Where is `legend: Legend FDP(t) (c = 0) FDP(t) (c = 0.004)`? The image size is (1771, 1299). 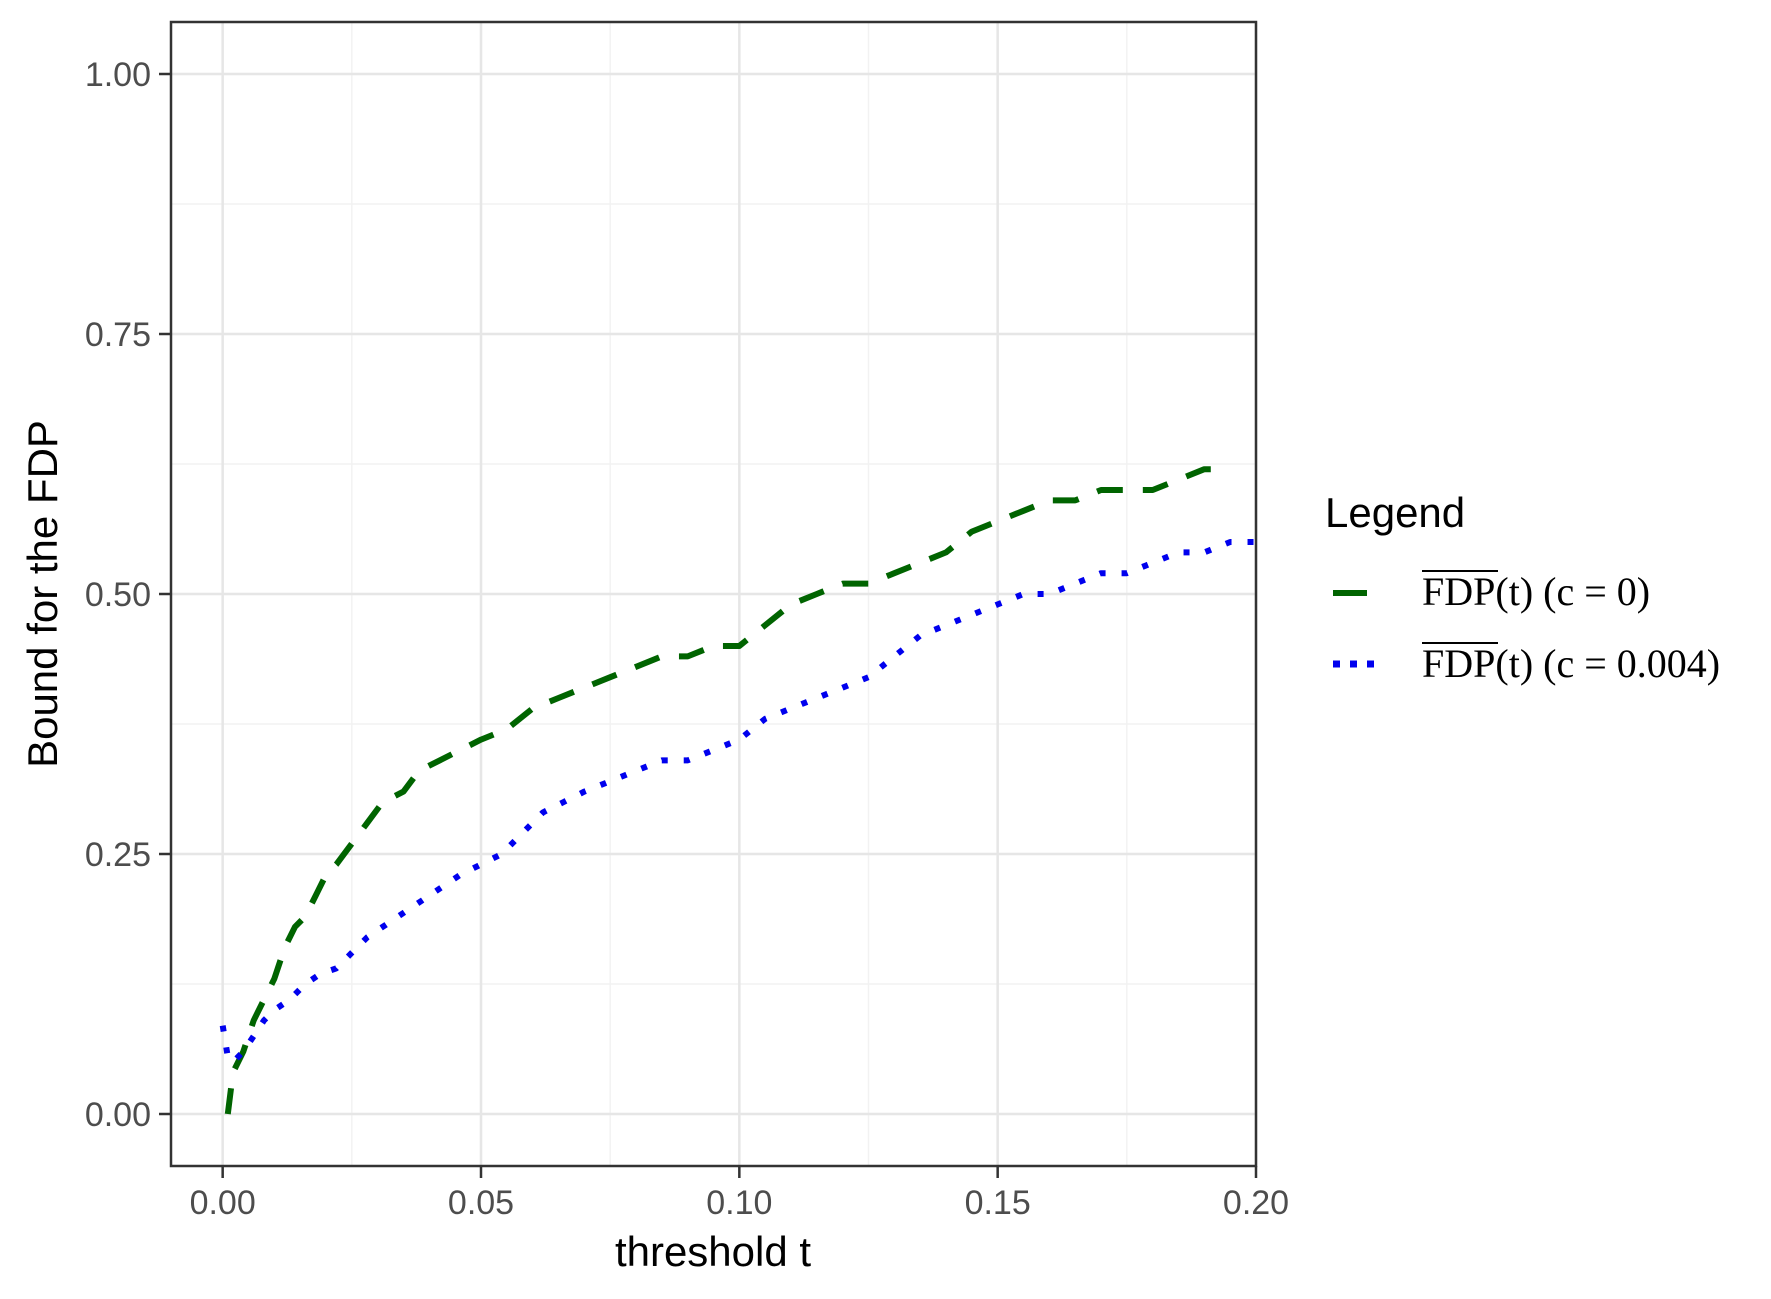
legend: Legend FDP(t) (c = 0) FDP(t) (c = 0.004) is located at coordinates (1522, 587).